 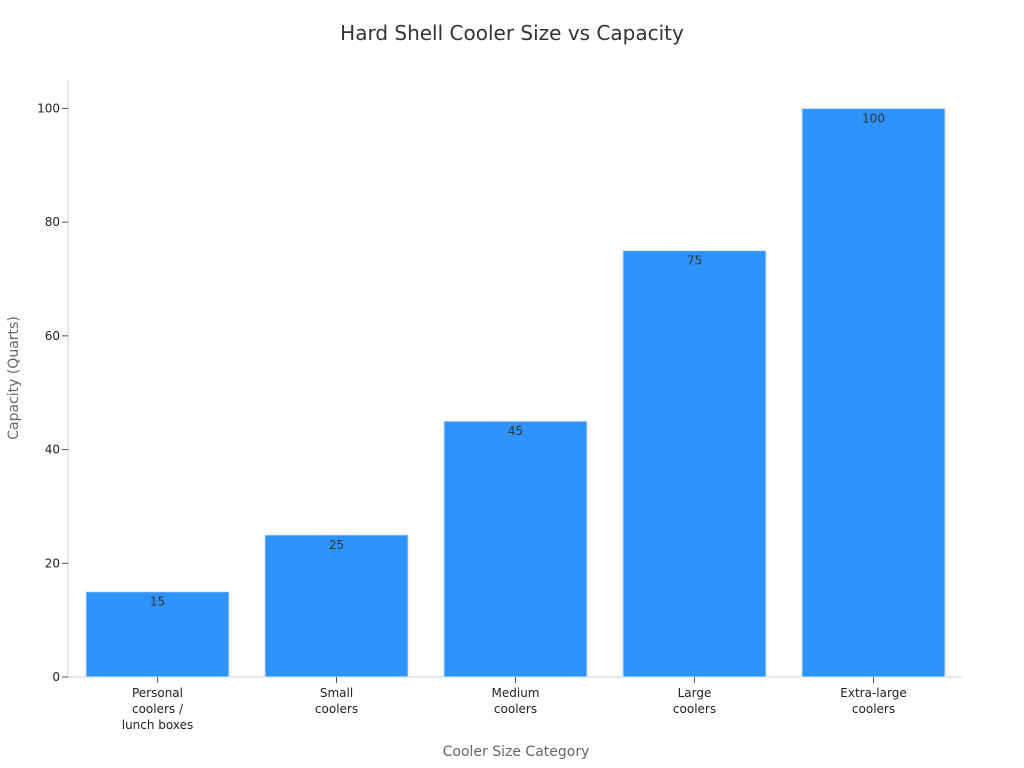 I want to click on x-tick-label-line: Extra-large, so click(x=873, y=693).